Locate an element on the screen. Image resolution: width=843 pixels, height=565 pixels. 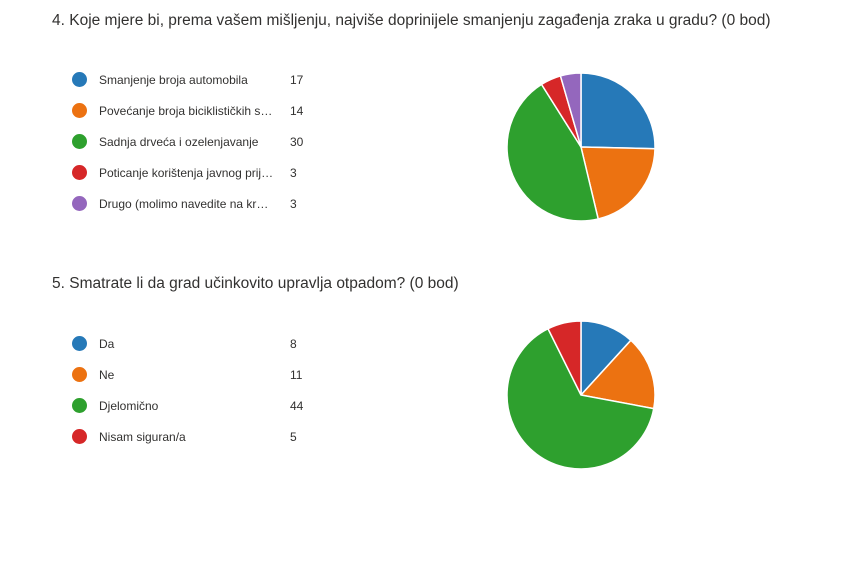
legend-count: 8 is located at coordinates (293, 343).